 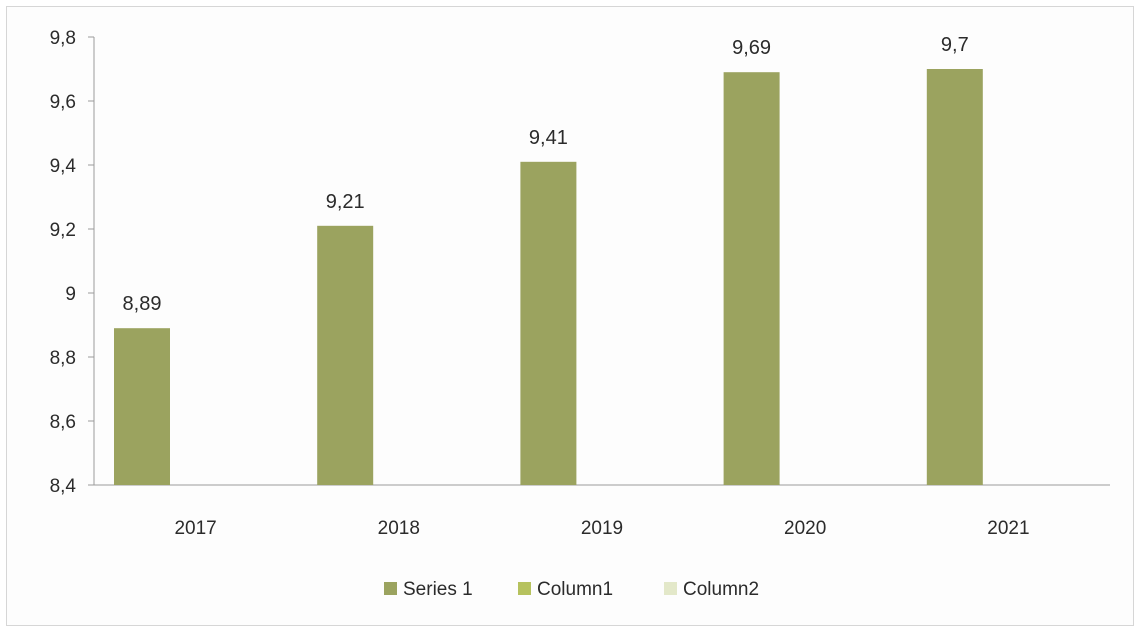 What do you see at coordinates (142, 304) in the screenshot?
I see `data-label-2017: 8,89` at bounding box center [142, 304].